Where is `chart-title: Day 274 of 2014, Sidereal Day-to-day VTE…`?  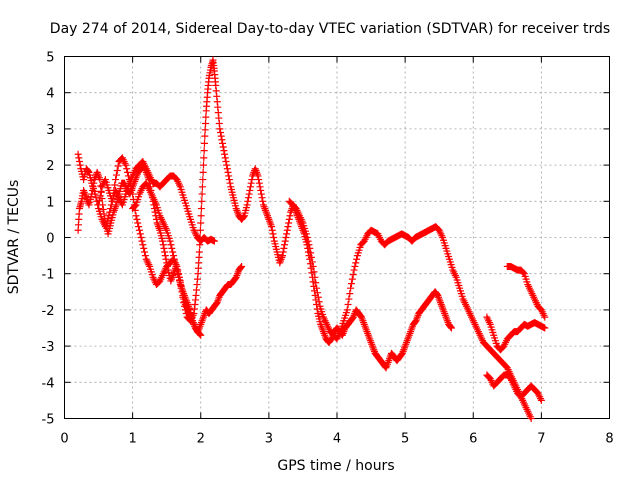 chart-title: Day 274 of 2014, Sidereal Day-to-day VTE… is located at coordinates (330, 29).